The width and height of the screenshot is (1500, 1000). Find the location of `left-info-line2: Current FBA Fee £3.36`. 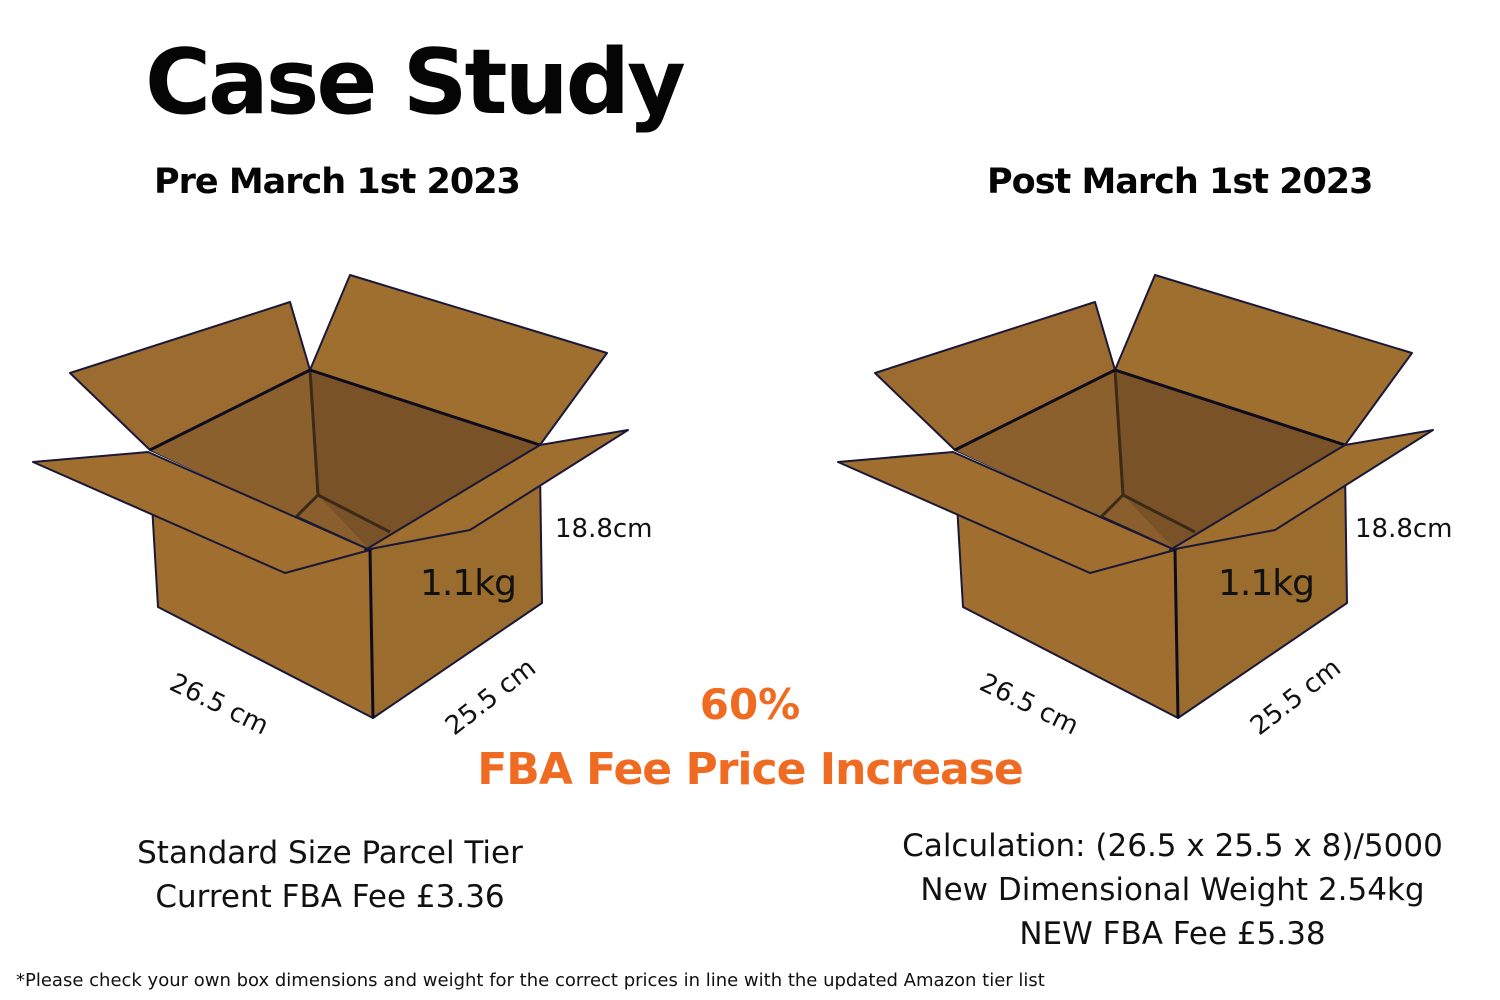

left-info-line2: Current FBA Fee £3.36 is located at coordinates (330, 897).